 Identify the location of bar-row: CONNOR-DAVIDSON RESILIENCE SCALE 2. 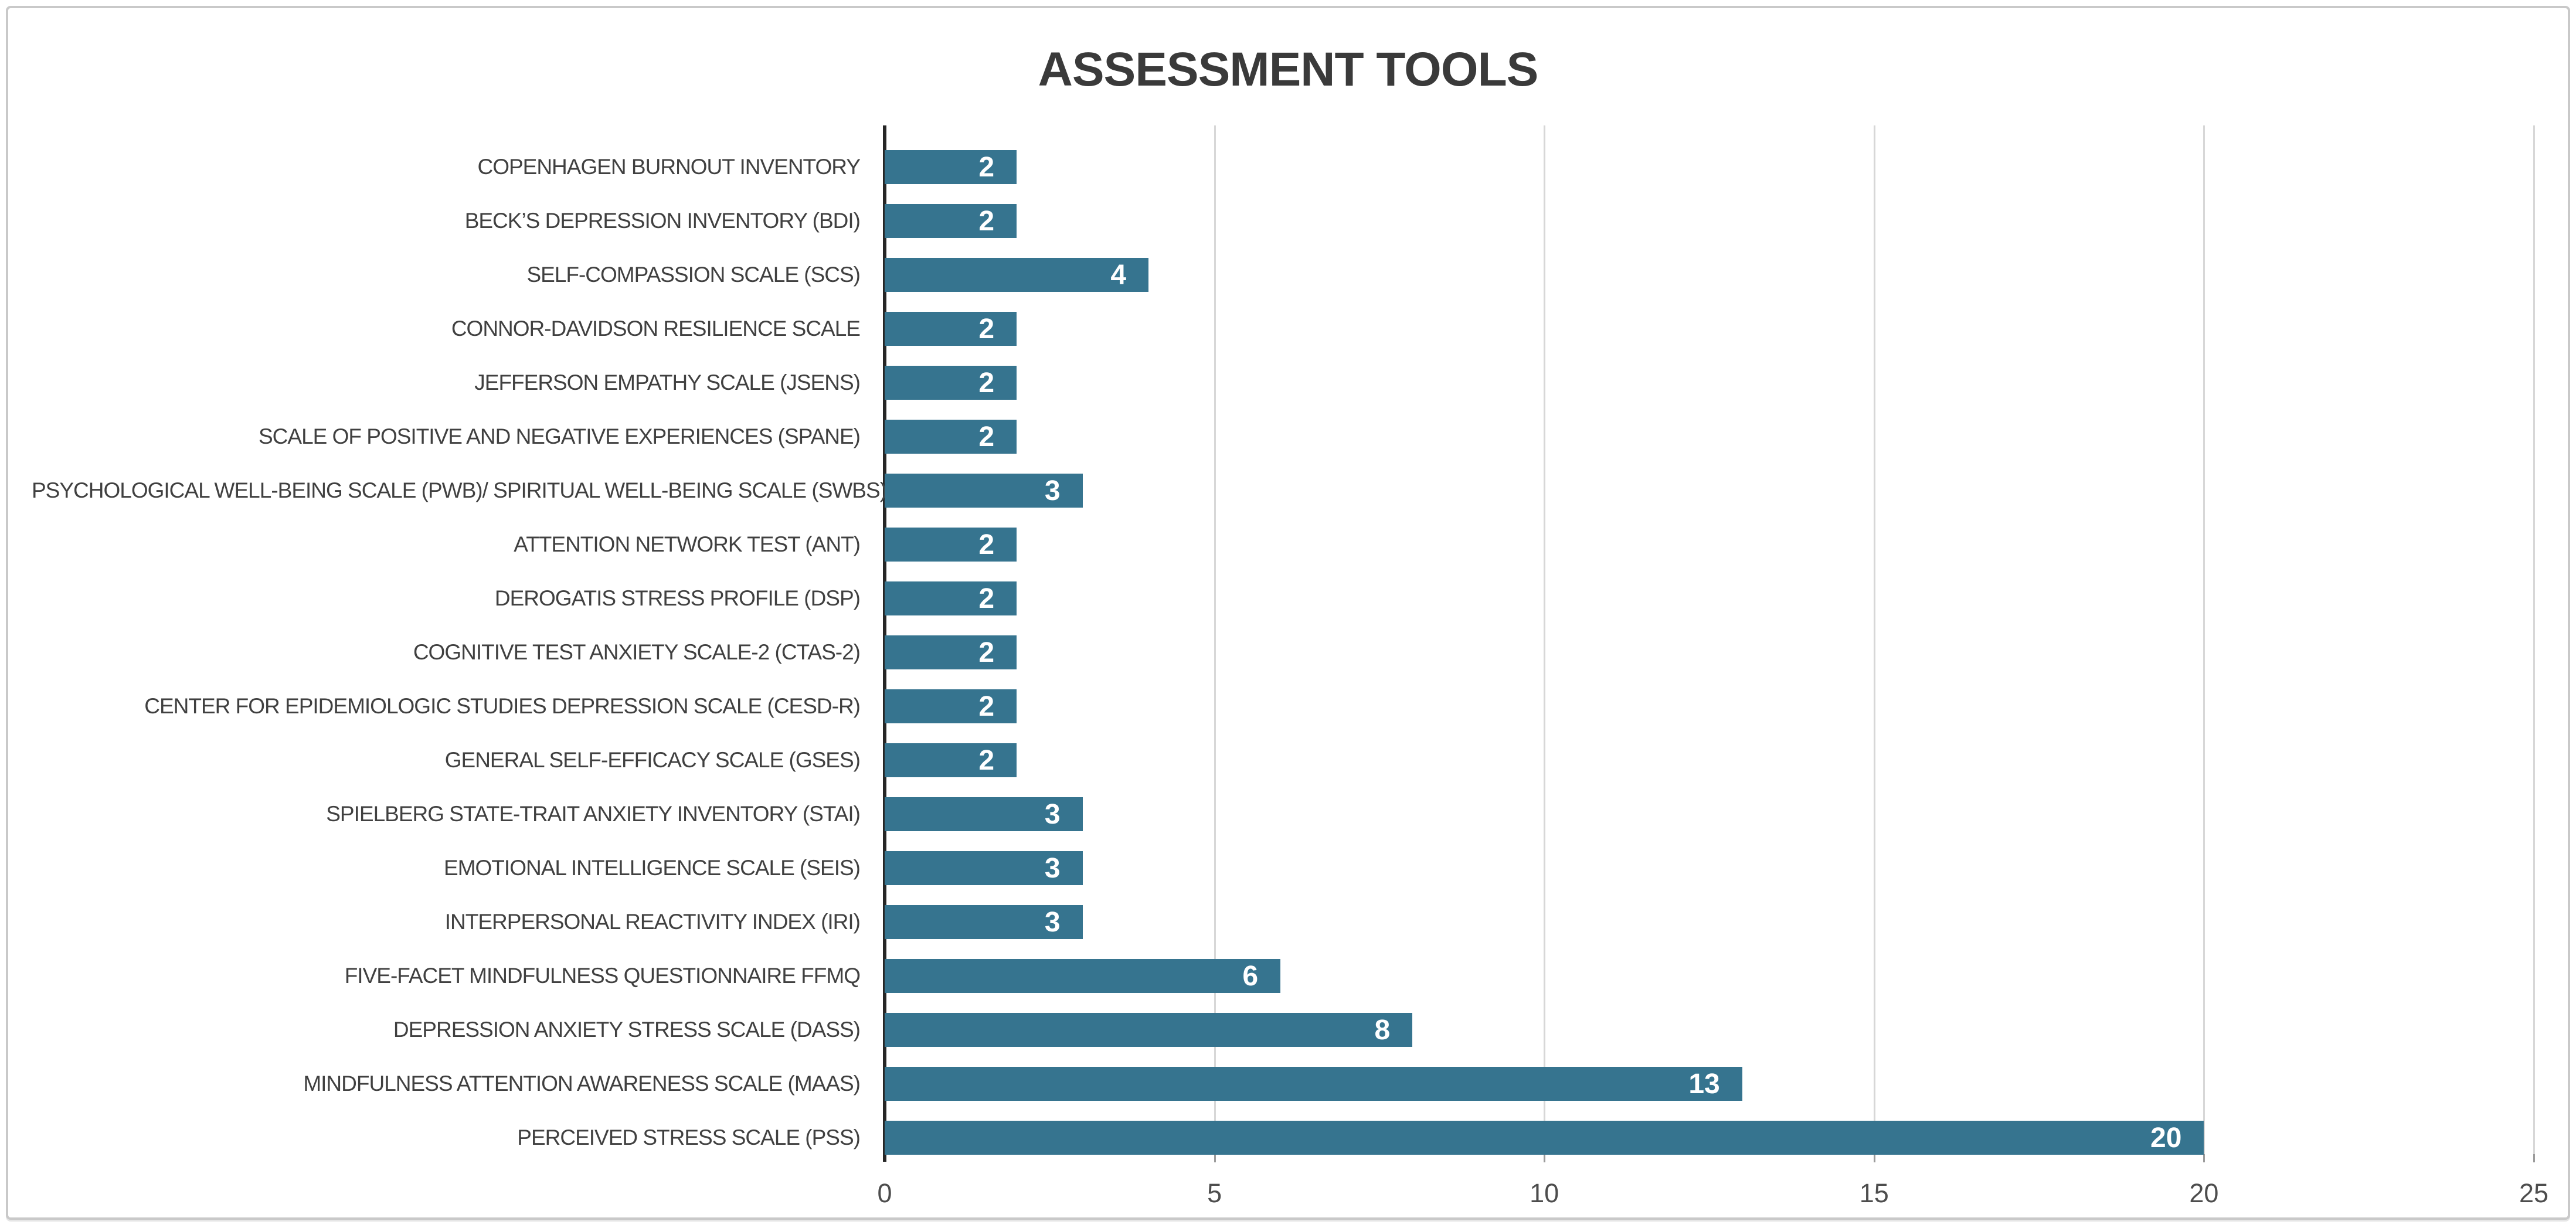
(1283, 329).